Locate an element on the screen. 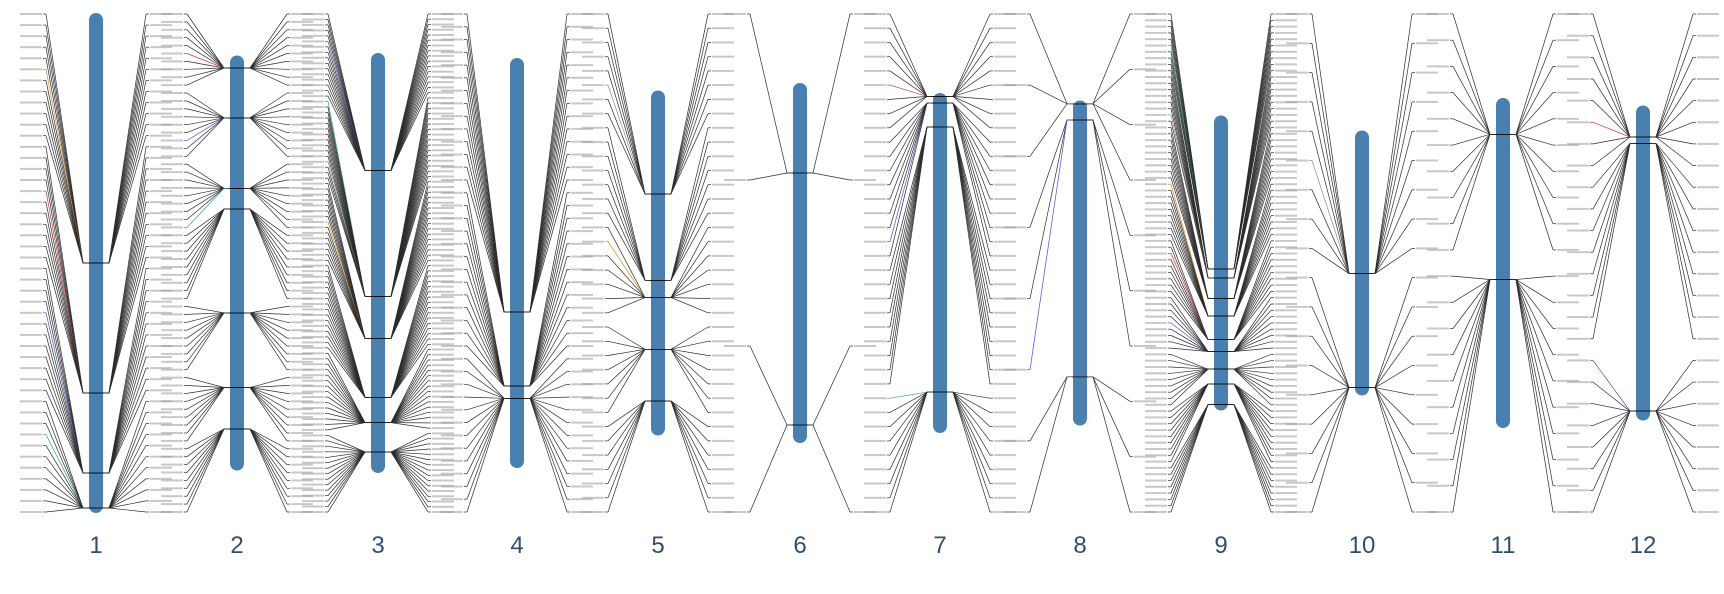 Image resolution: width=1724 pixels, height=594 pixels. chromosome-number-8: 8 is located at coordinates (1079, 545).